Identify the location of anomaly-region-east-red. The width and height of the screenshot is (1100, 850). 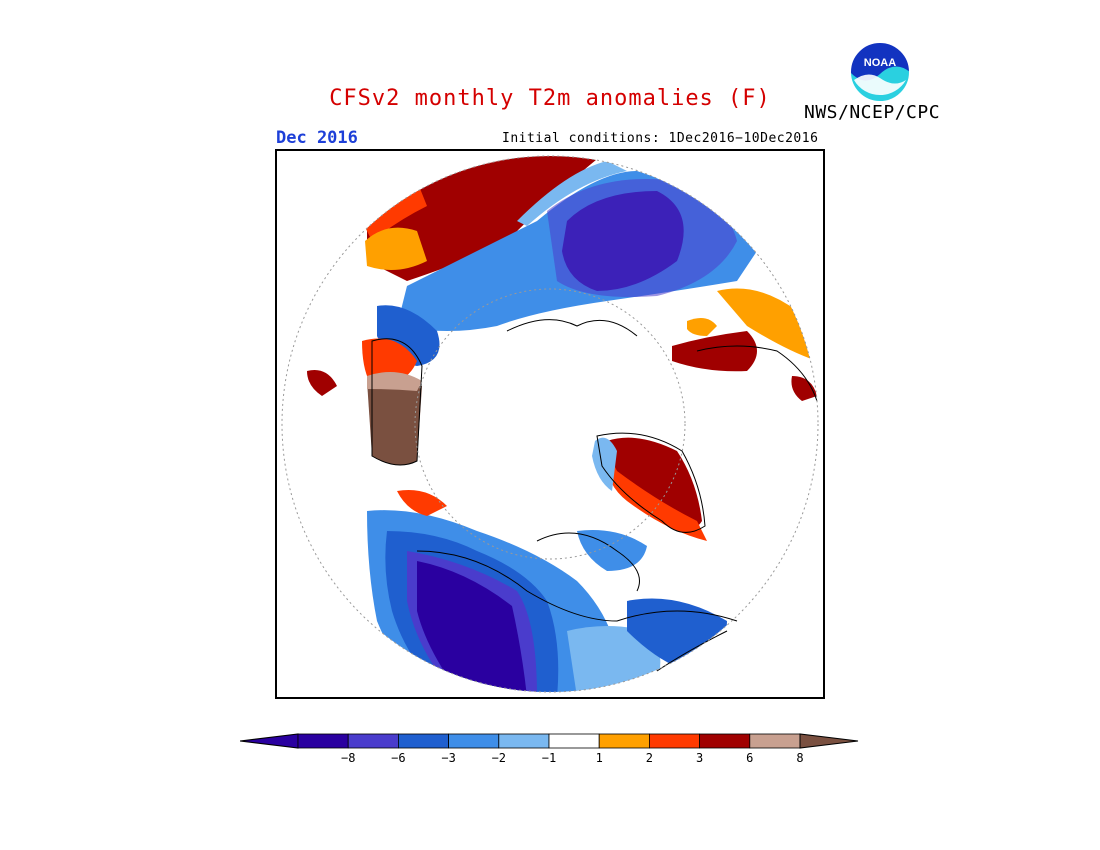
(714, 351).